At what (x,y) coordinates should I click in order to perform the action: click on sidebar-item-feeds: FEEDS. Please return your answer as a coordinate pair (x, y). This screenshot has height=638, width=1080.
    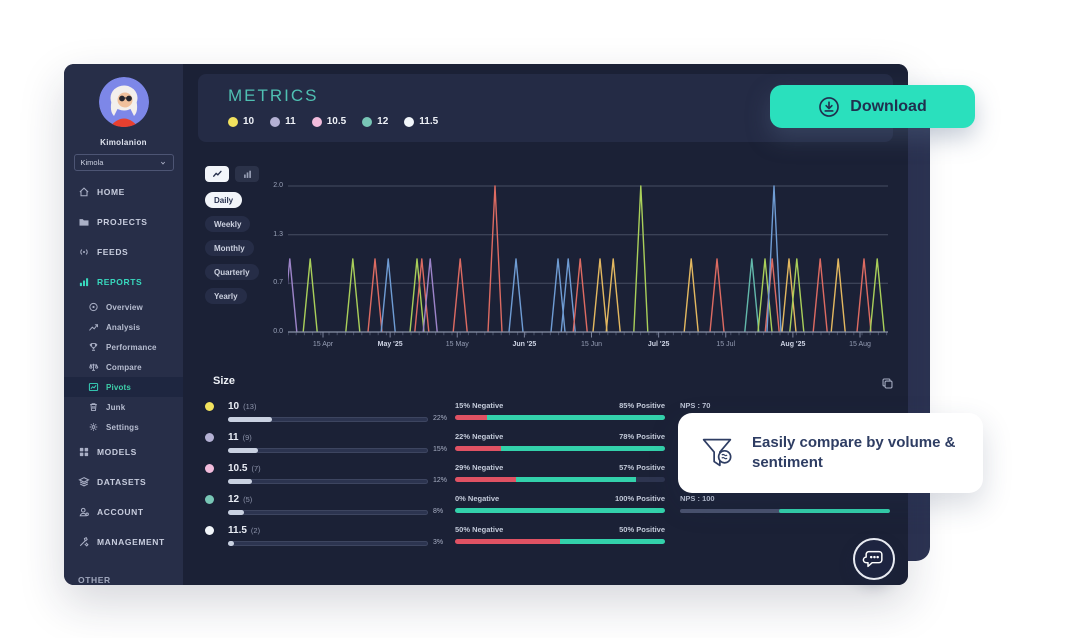
    Looking at the image, I should click on (123, 252).